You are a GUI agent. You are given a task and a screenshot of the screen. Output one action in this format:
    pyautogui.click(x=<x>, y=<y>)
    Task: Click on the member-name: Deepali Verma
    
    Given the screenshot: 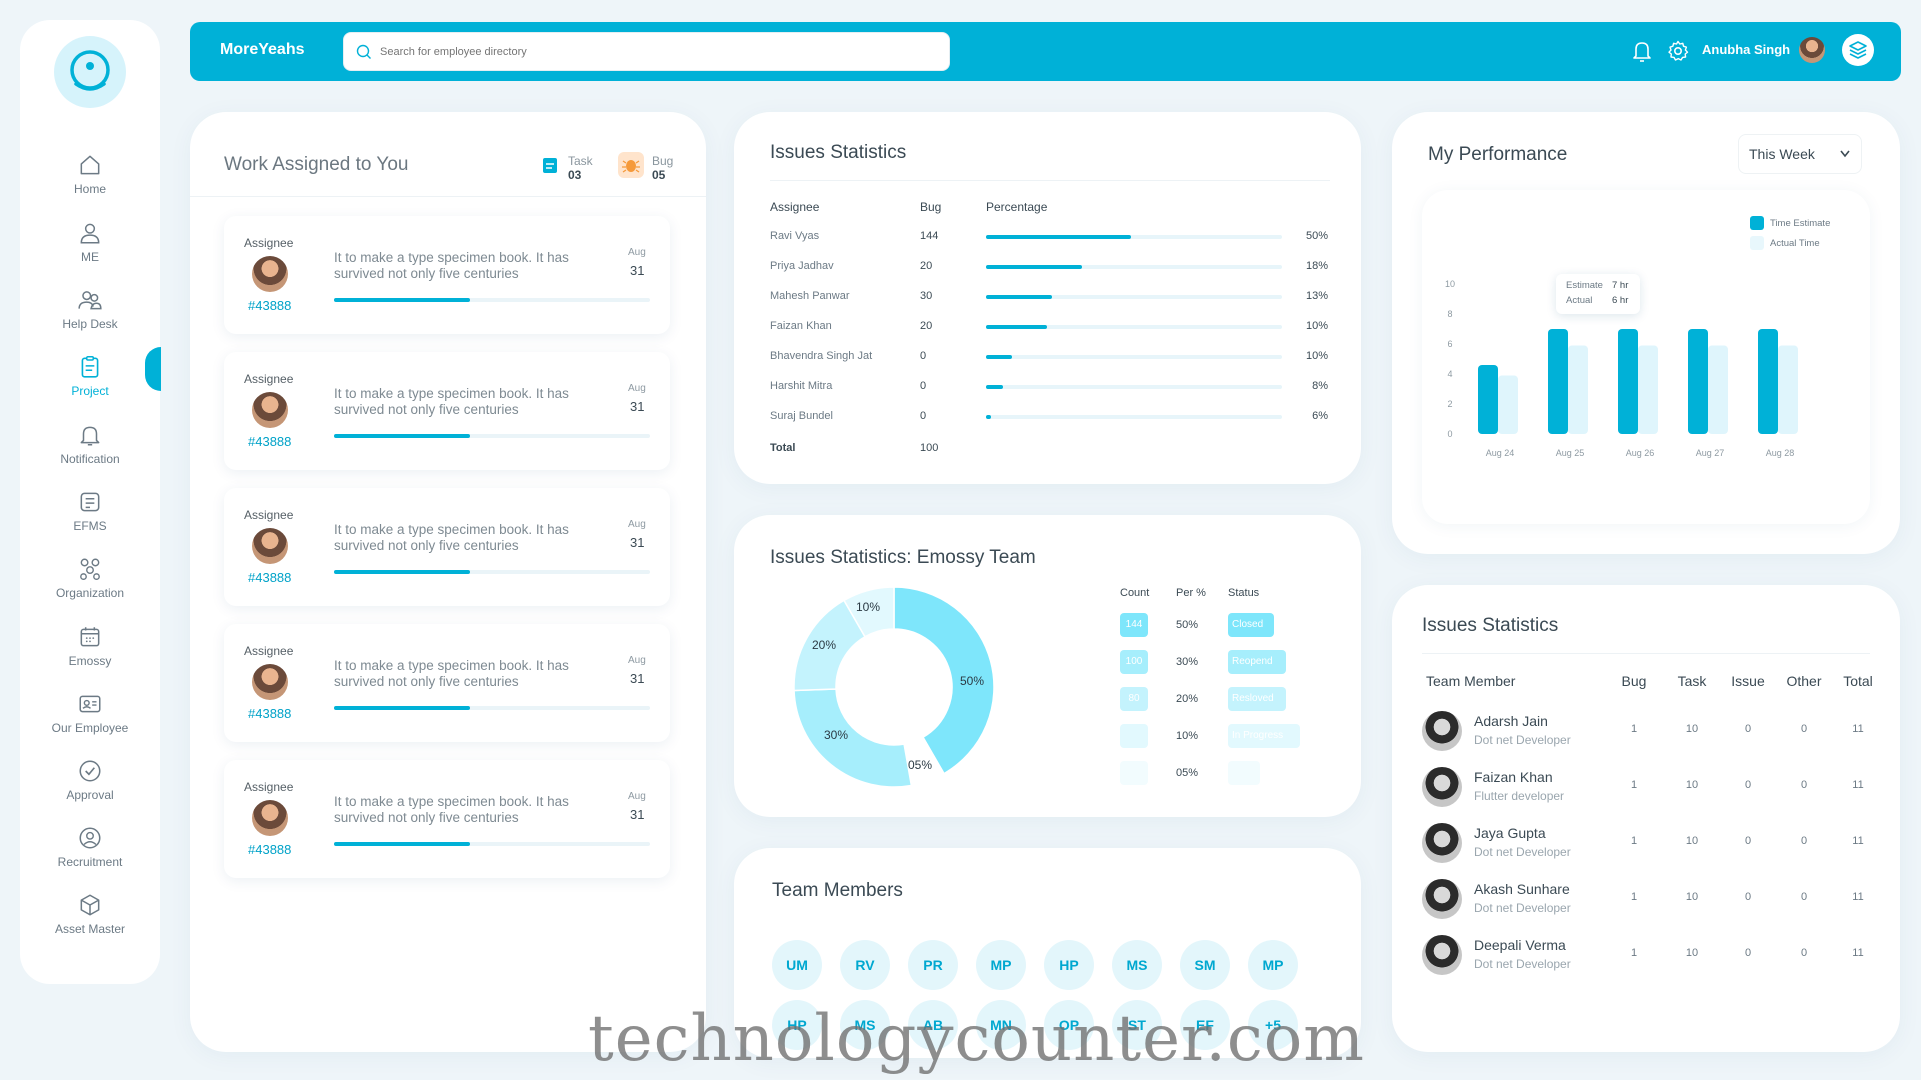 What is the action you would take?
    pyautogui.click(x=1520, y=945)
    